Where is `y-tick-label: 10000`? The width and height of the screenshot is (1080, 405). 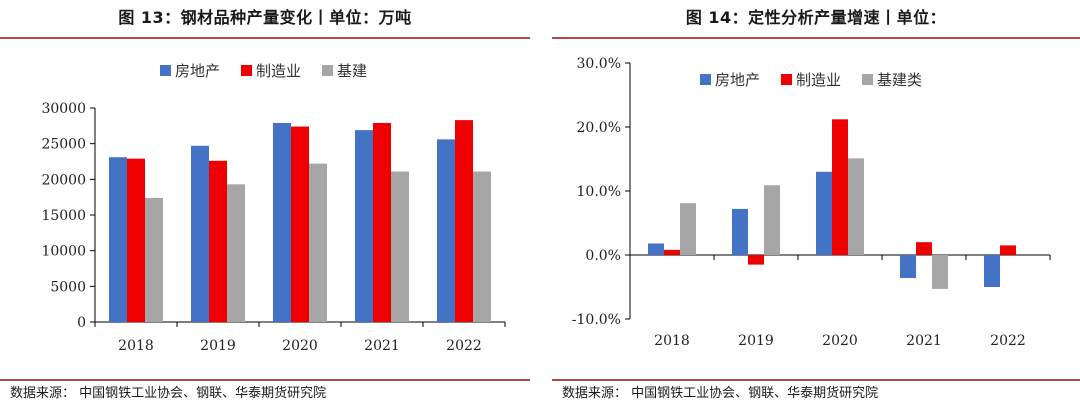
y-tick-label: 10000 is located at coordinates (63, 252).